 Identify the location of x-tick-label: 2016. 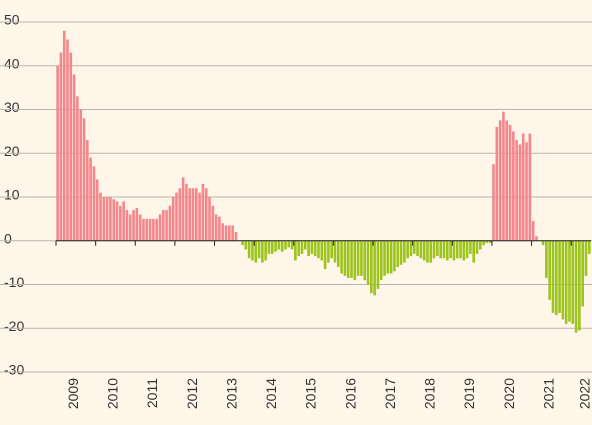
(350, 393).